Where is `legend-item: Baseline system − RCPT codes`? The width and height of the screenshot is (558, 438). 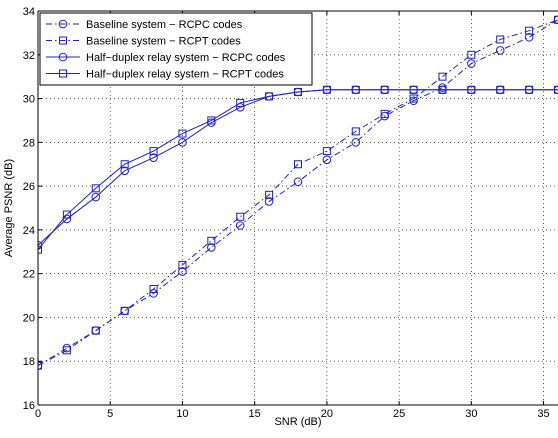 legend-item: Baseline system − RCPT codes is located at coordinates (143, 42).